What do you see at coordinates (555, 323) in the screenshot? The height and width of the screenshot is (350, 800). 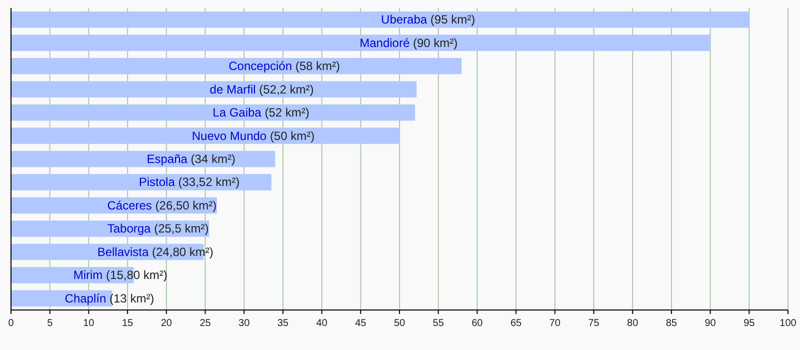 I see `x-tick-label: 70` at bounding box center [555, 323].